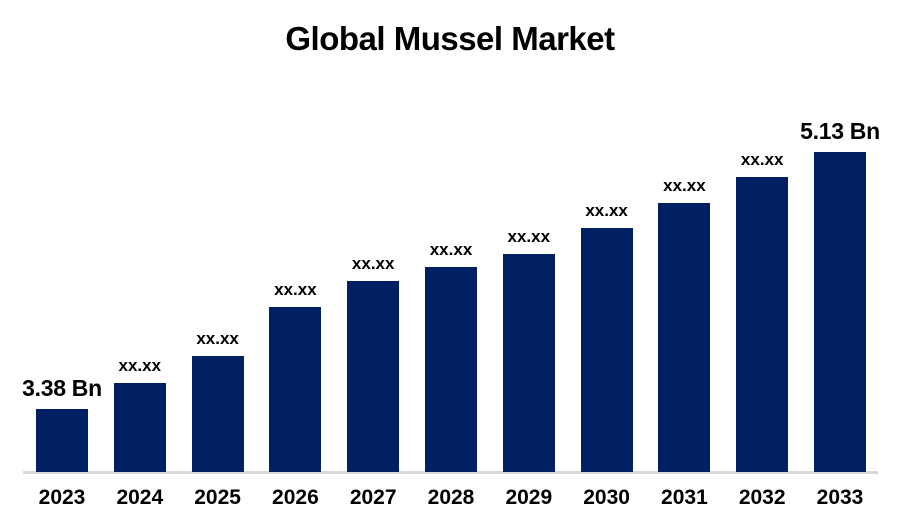 The height and width of the screenshot is (525, 900). What do you see at coordinates (450, 38) in the screenshot?
I see `chart-title: Global Mussel Market` at bounding box center [450, 38].